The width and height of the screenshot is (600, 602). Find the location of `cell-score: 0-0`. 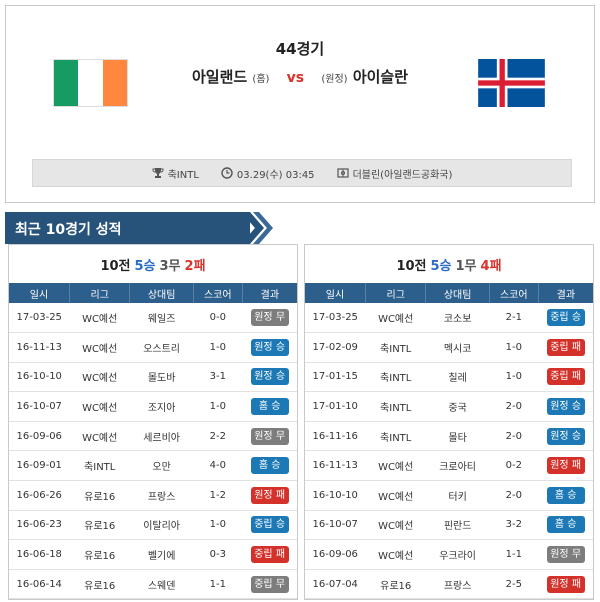

cell-score: 0-0 is located at coordinates (218, 318).